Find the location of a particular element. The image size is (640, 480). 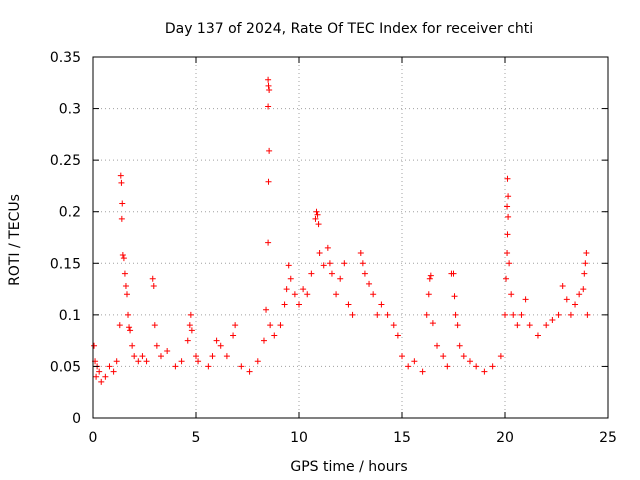

x-tick-label: 20 is located at coordinates (505, 438).